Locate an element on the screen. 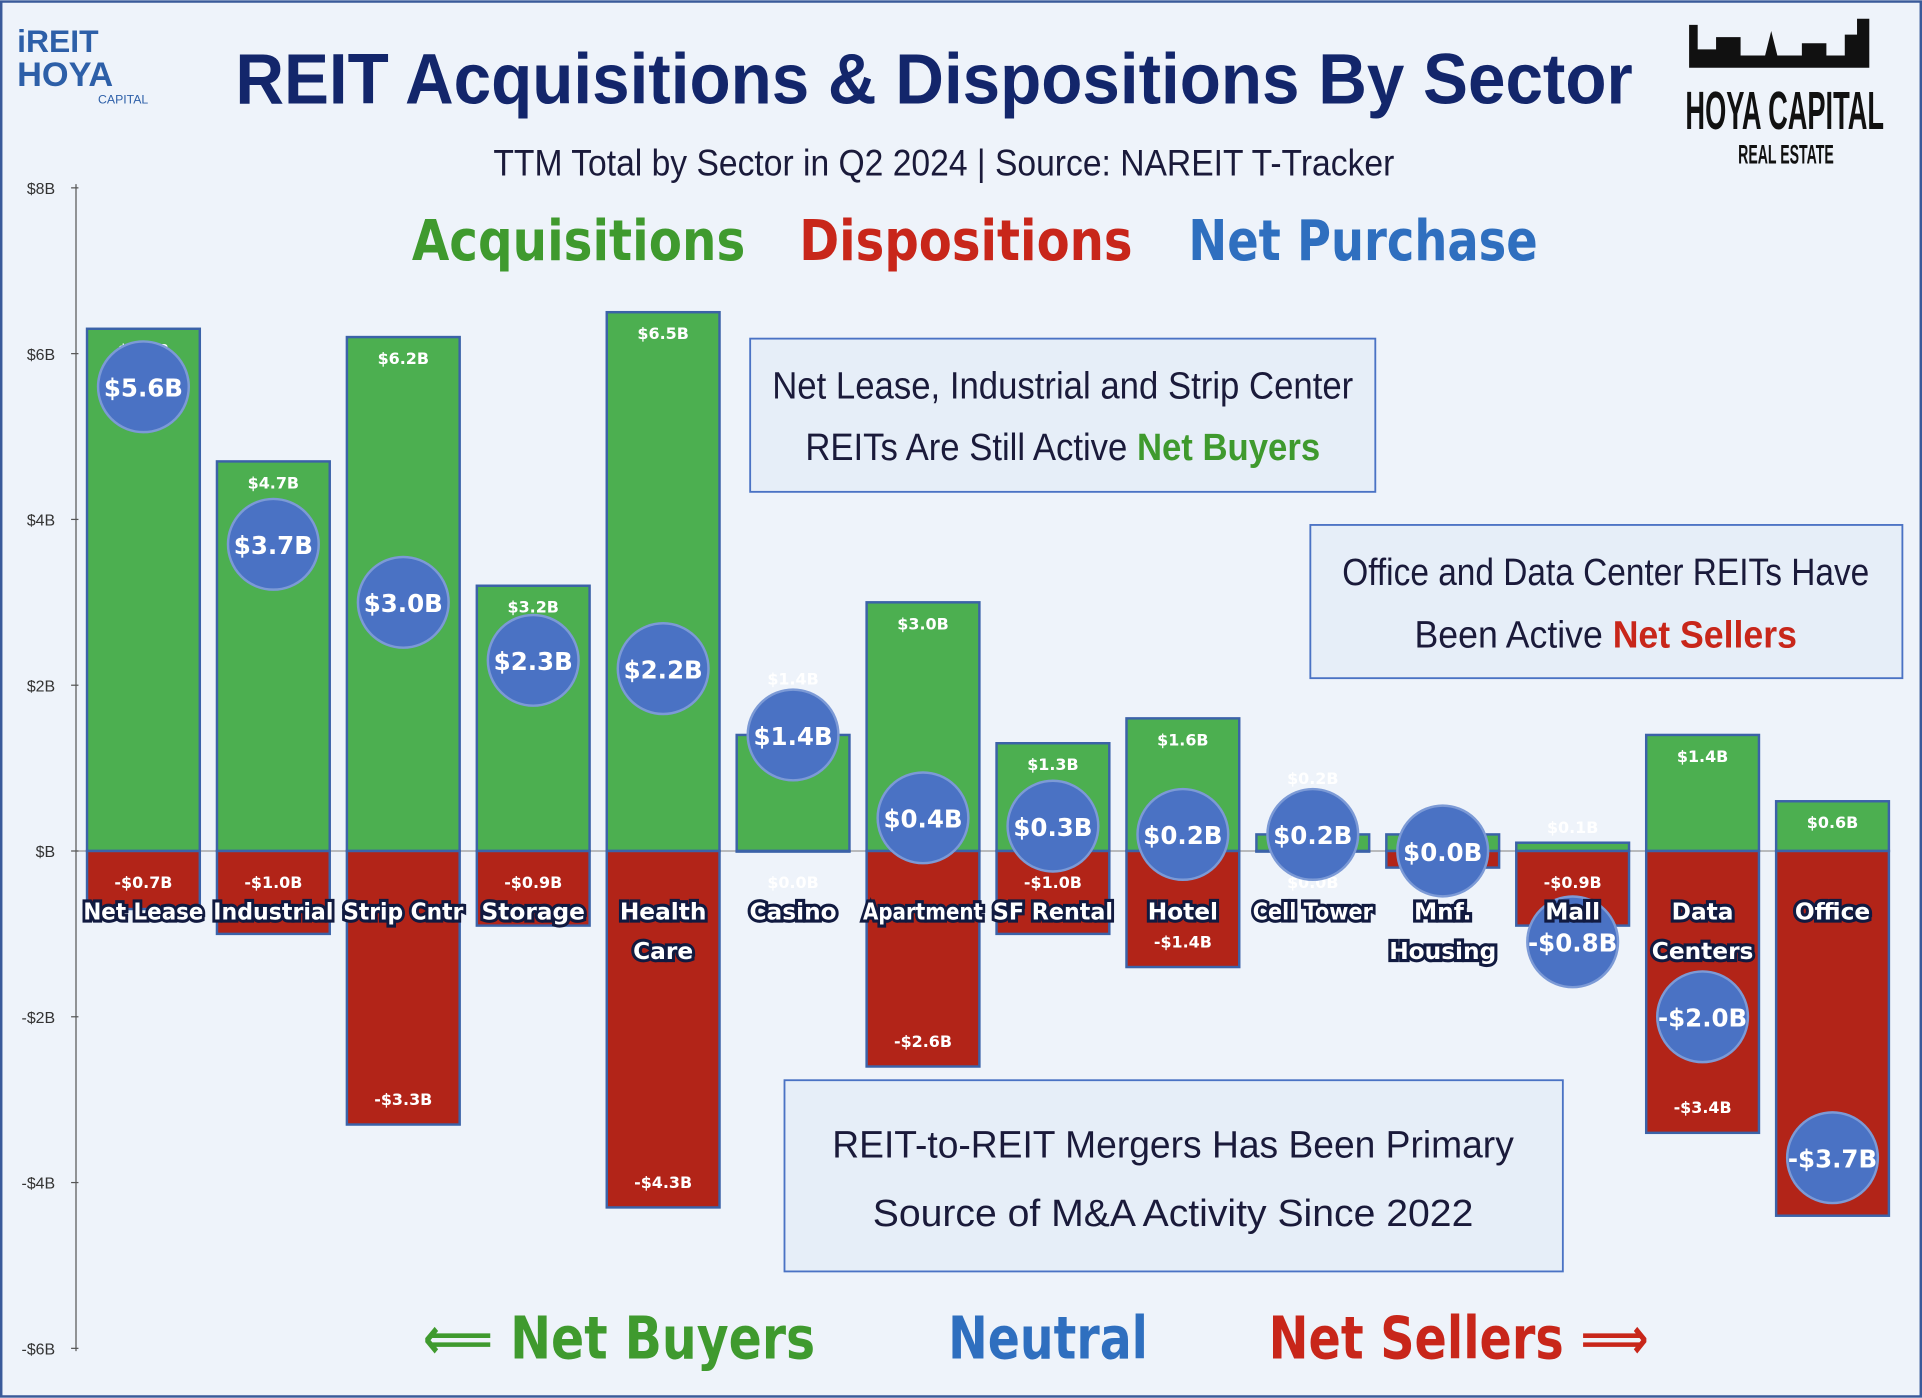 The image size is (1922, 1398). dispositions-label: -$4.3B is located at coordinates (663, 1182).